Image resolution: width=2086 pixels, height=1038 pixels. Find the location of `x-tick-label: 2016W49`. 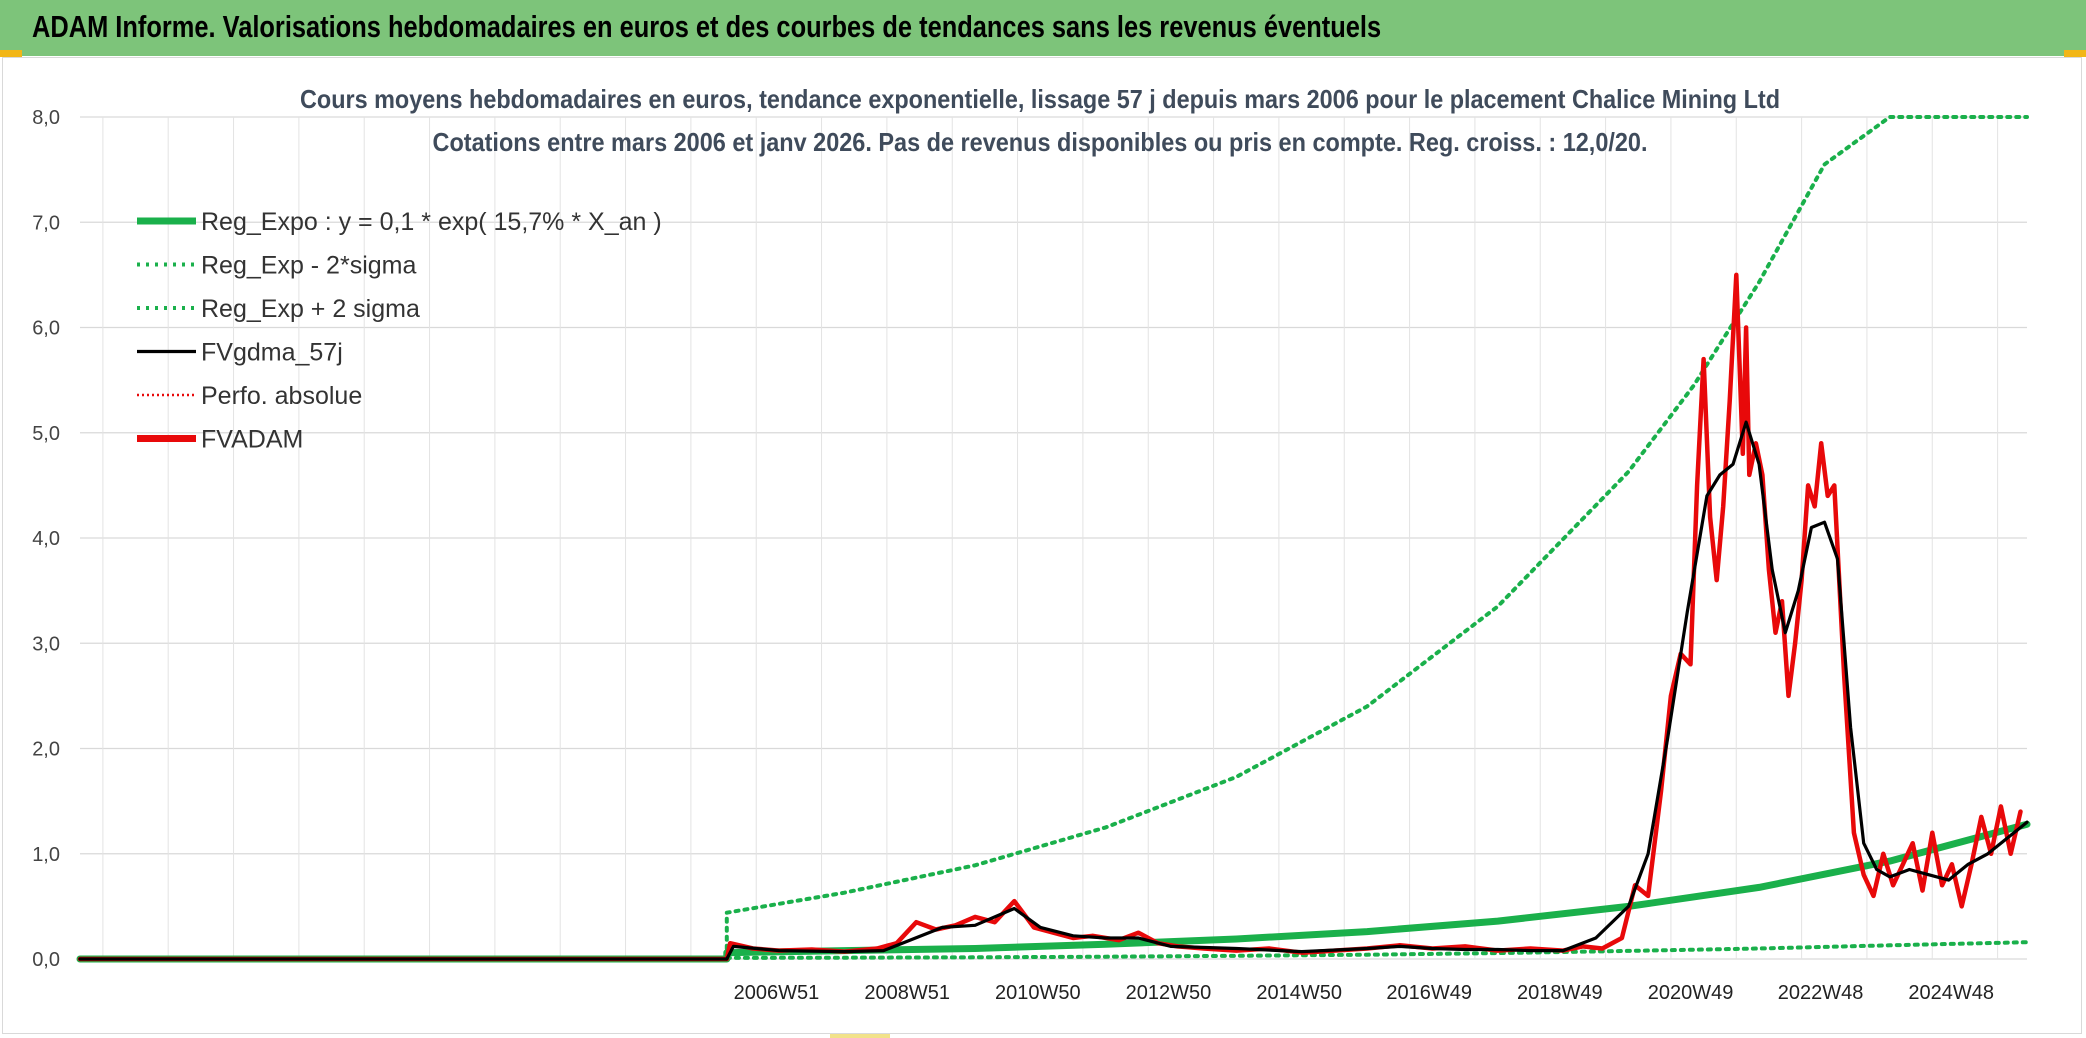

x-tick-label: 2016W49 is located at coordinates (1429, 993).